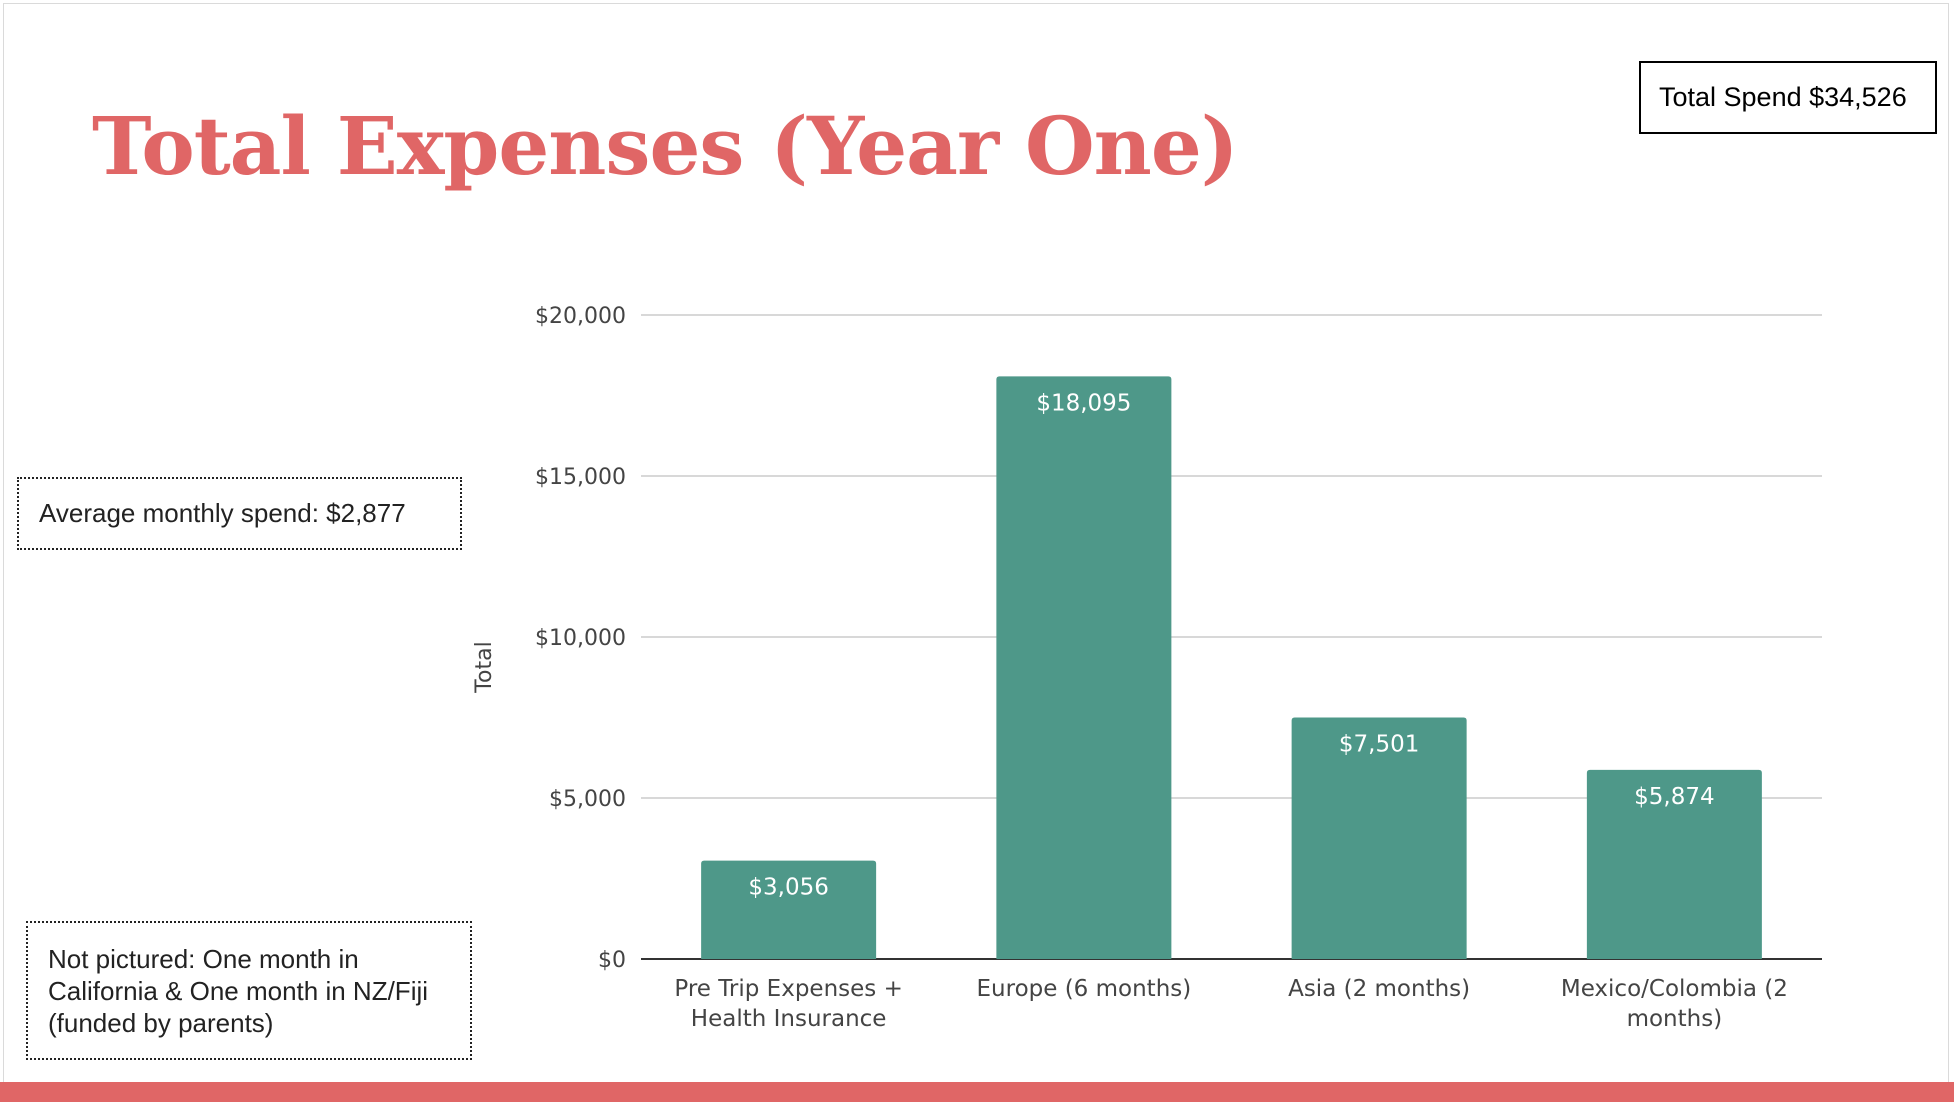 This screenshot has height=1102, width=1954. What do you see at coordinates (1783, 97) in the screenshot?
I see `total-spend-text: Total Spend $34,526` at bounding box center [1783, 97].